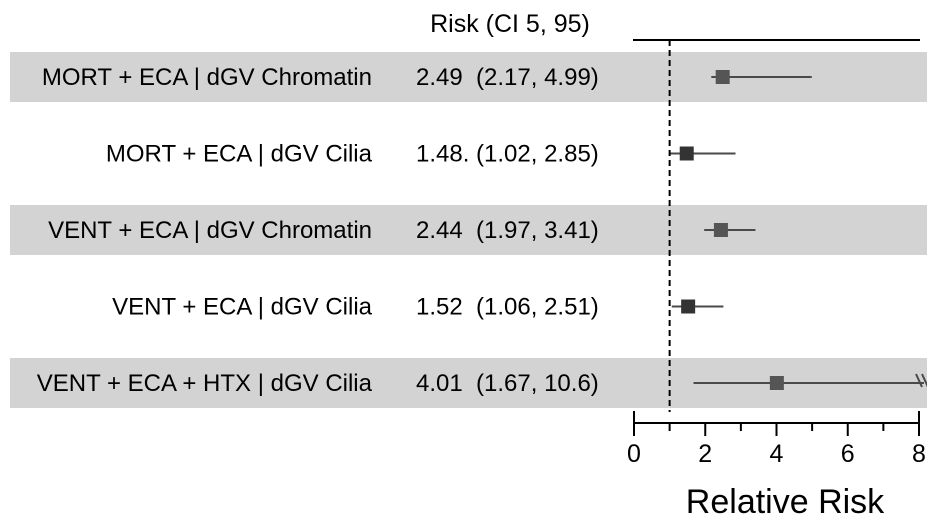  I want to click on column-header: Risk (CI 5, 95), so click(510, 24).